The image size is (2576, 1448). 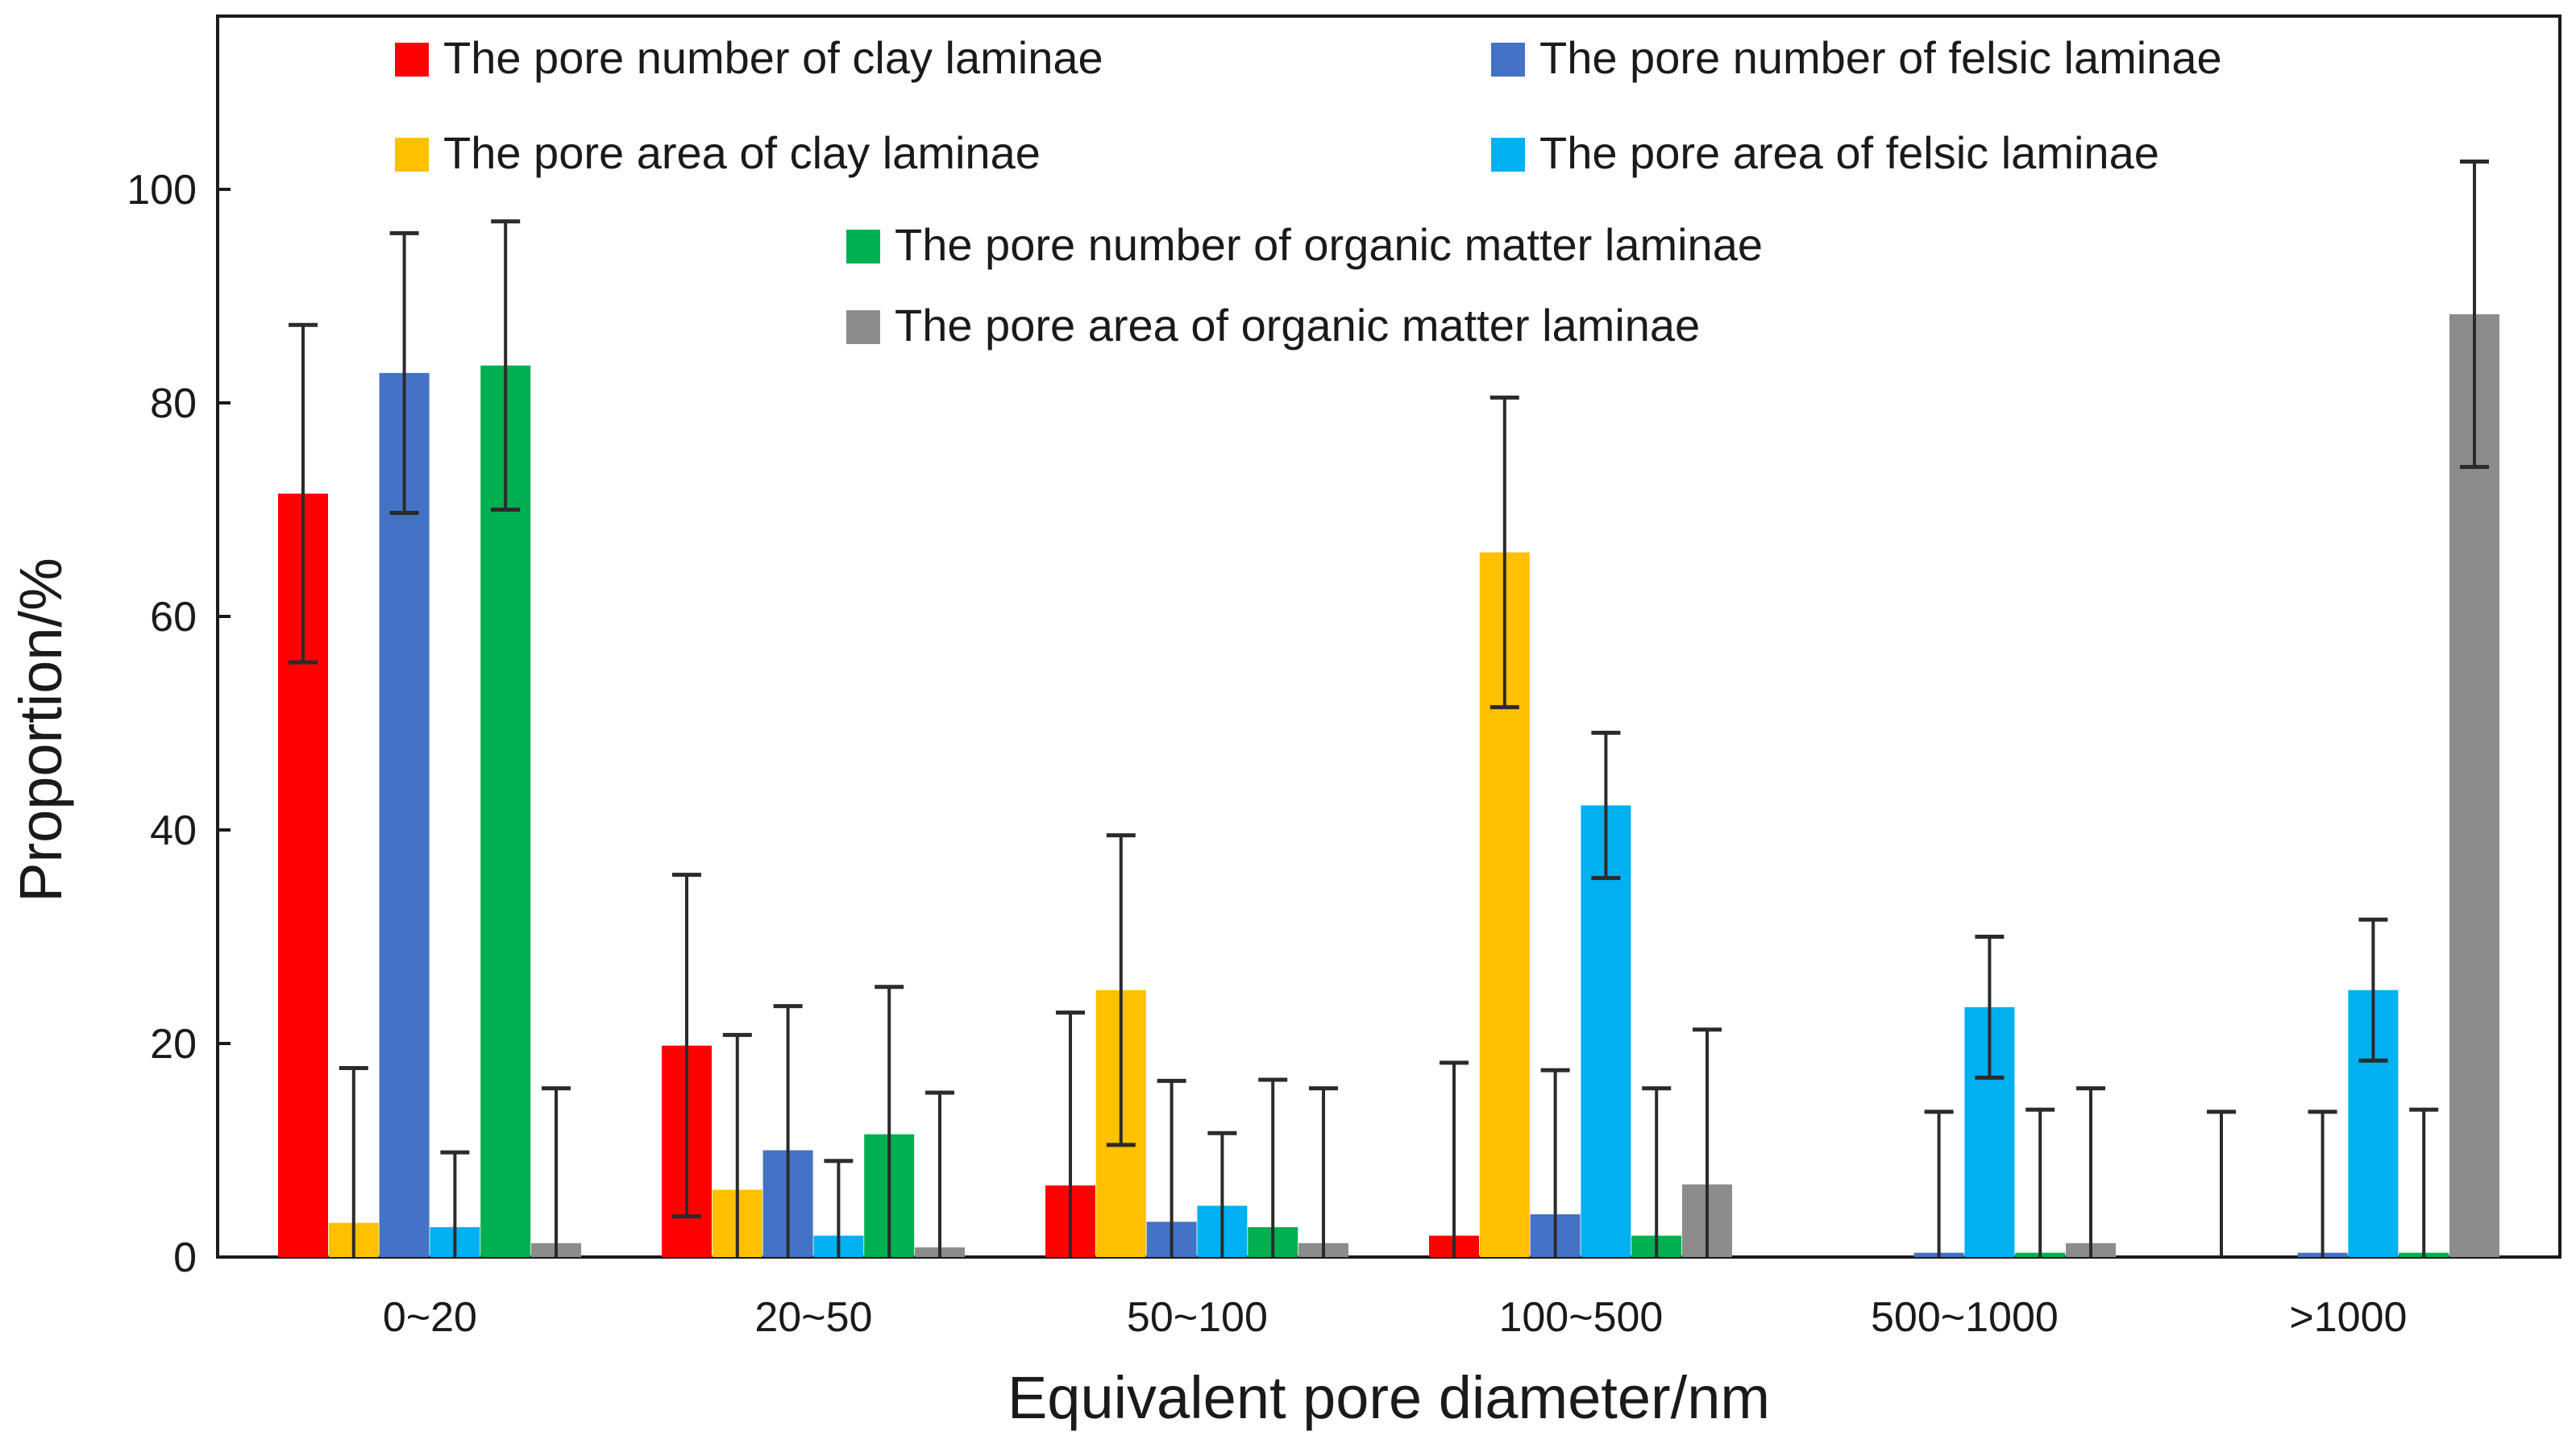 I want to click on legend-swatch-the-pore-area-of-organic-matter-laminae, so click(x=863, y=327).